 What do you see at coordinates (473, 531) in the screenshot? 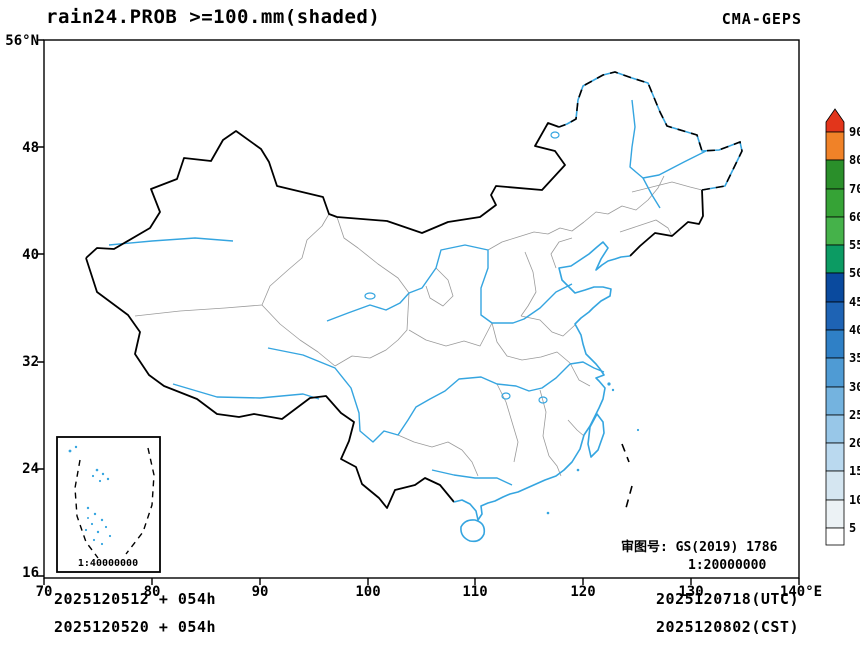
I see `hainan-island` at bounding box center [473, 531].